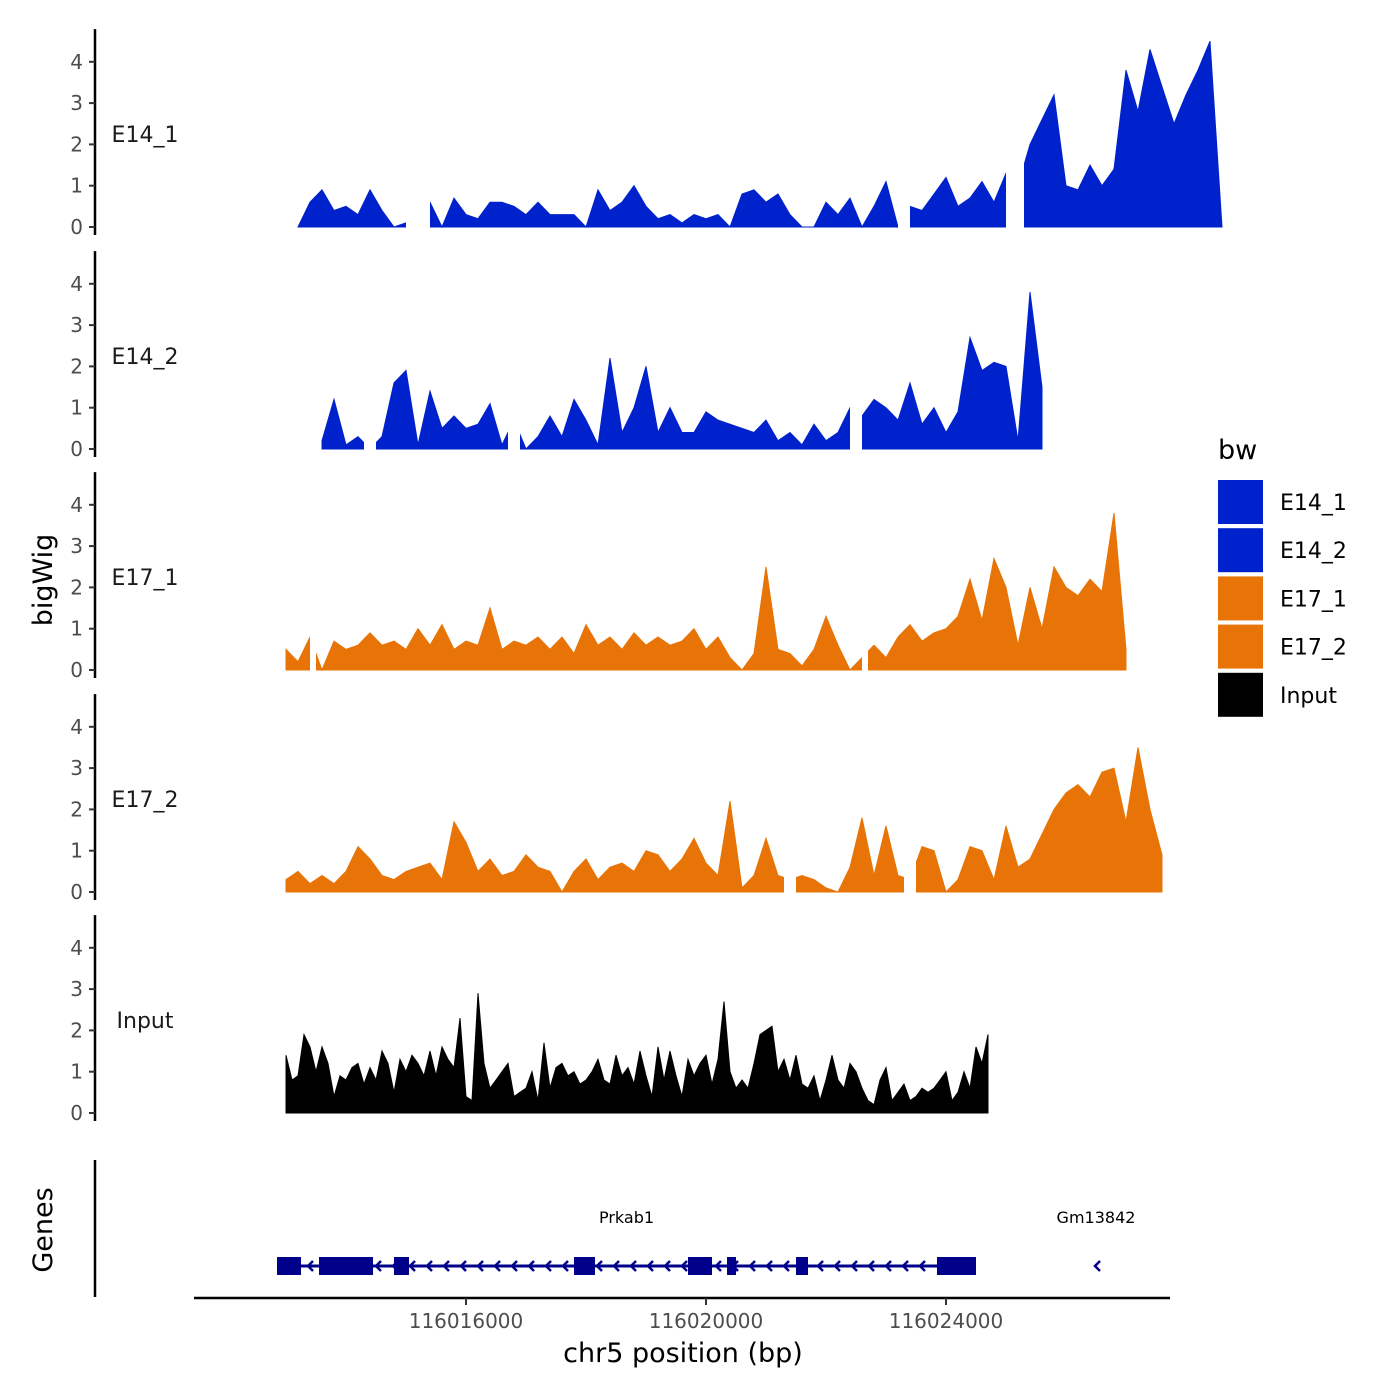 The width and height of the screenshot is (1400, 1400). I want to click on gene-label: Gm13842, so click(1096, 1217).